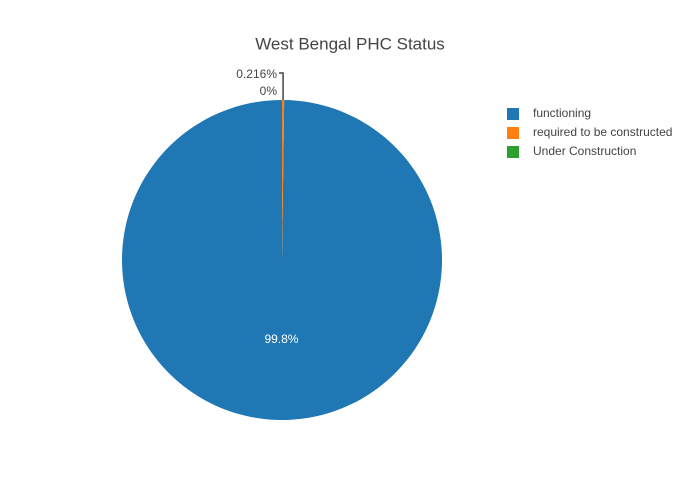 The image size is (700, 500). I want to click on legend-label: Under Construction, so click(584, 151).